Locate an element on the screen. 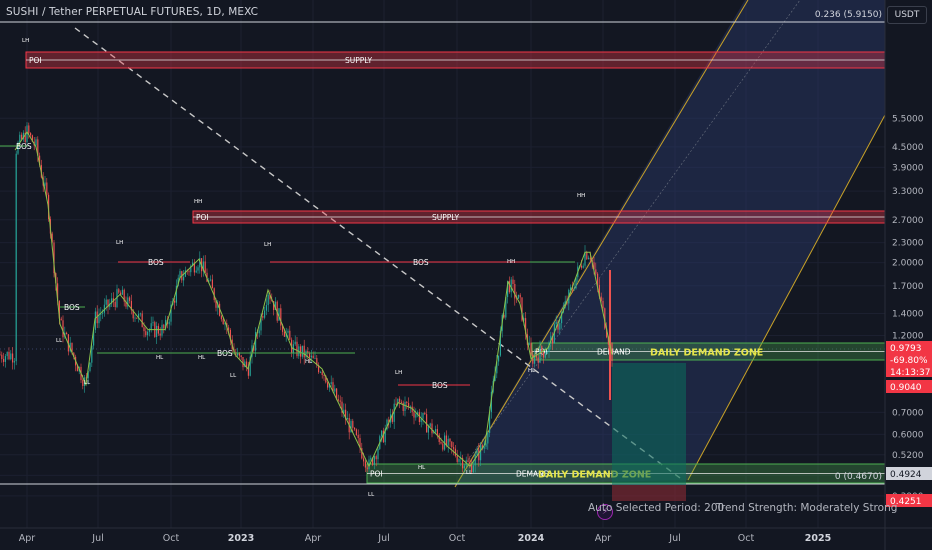 The image size is (932, 550). y-tick-label: 1.2000 is located at coordinates (908, 336).